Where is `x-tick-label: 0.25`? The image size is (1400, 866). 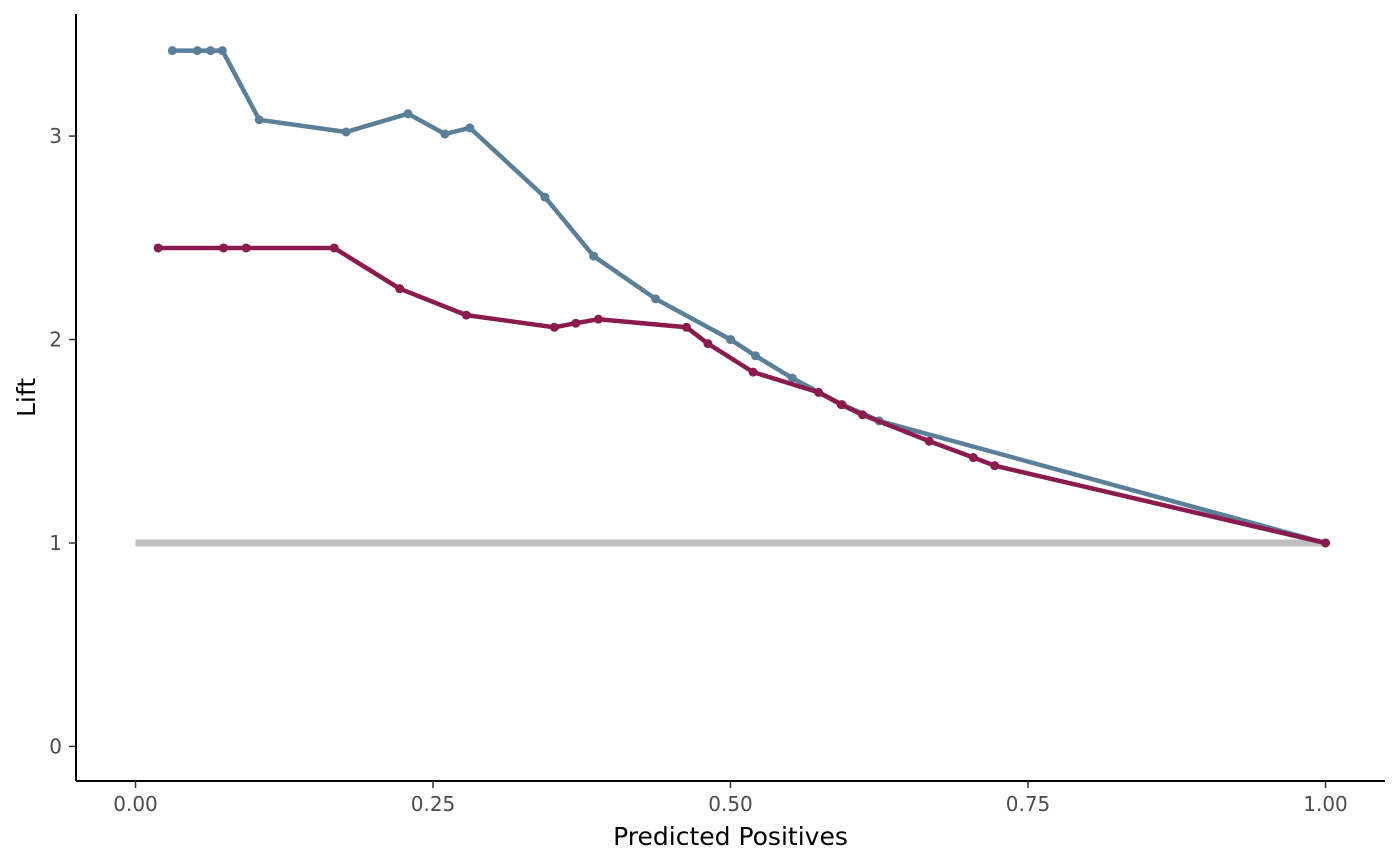 x-tick-label: 0.25 is located at coordinates (433, 804).